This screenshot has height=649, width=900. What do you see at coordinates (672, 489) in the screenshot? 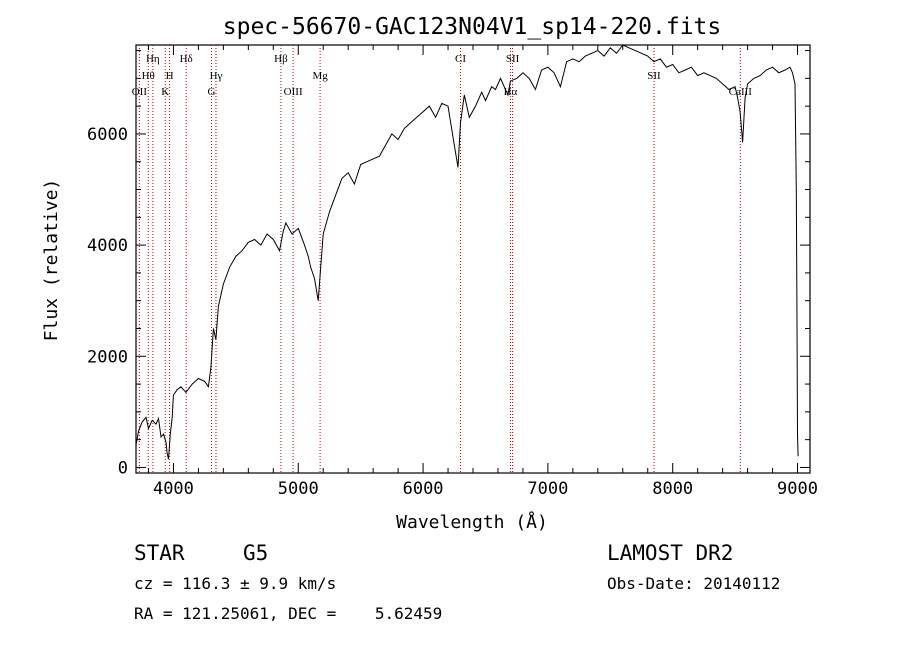
I see `x-tick-label: 8000` at bounding box center [672, 489].